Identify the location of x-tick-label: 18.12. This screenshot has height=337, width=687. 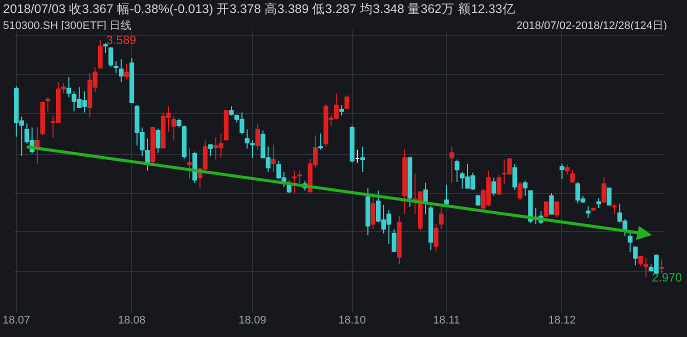
(562, 320).